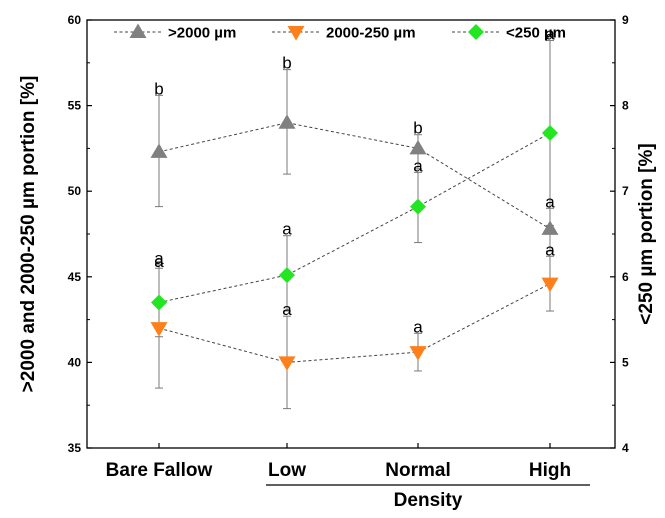 Image resolution: width=665 pixels, height=518 pixels. Describe the element at coordinates (75, 277) in the screenshot. I see `y-left-tick-label: 45` at that location.